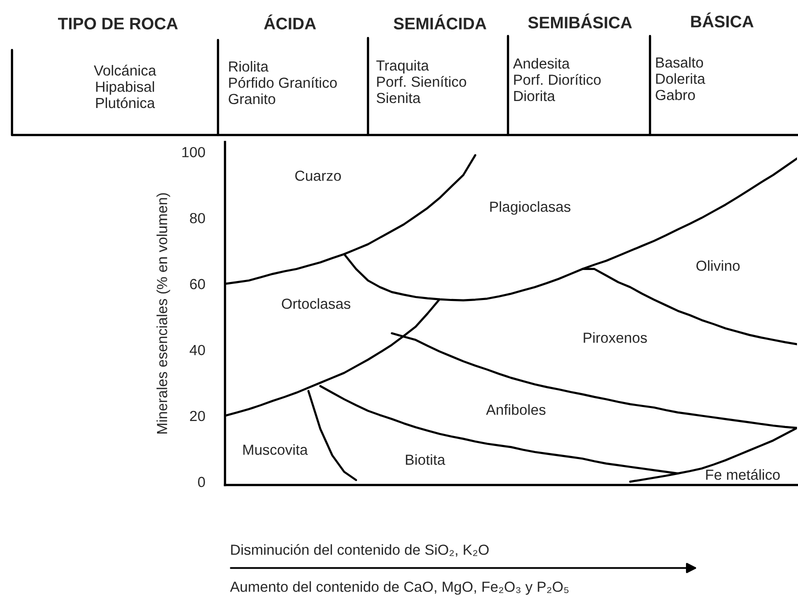 This screenshot has height=599, width=798. Describe the element at coordinates (125, 86) in the screenshot. I see `text: Volcánica Hipabisal Plutónica` at that location.